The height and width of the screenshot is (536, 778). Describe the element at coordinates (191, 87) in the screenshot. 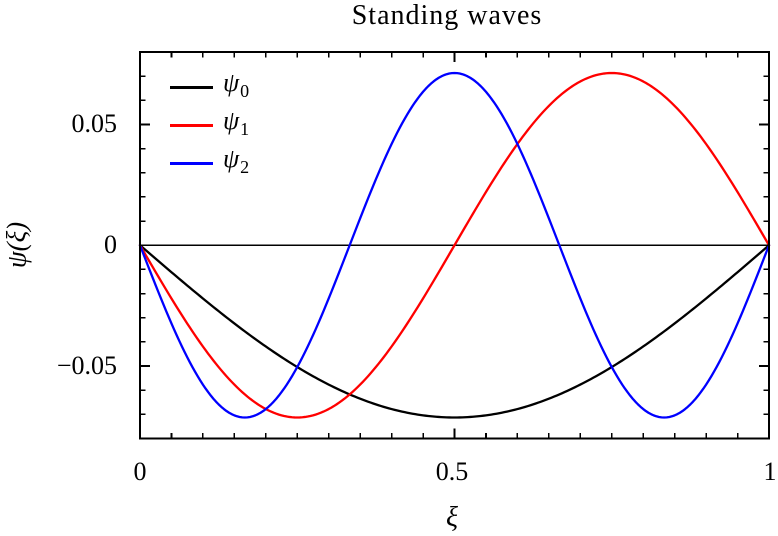

I see `legend-line-psi0` at that location.